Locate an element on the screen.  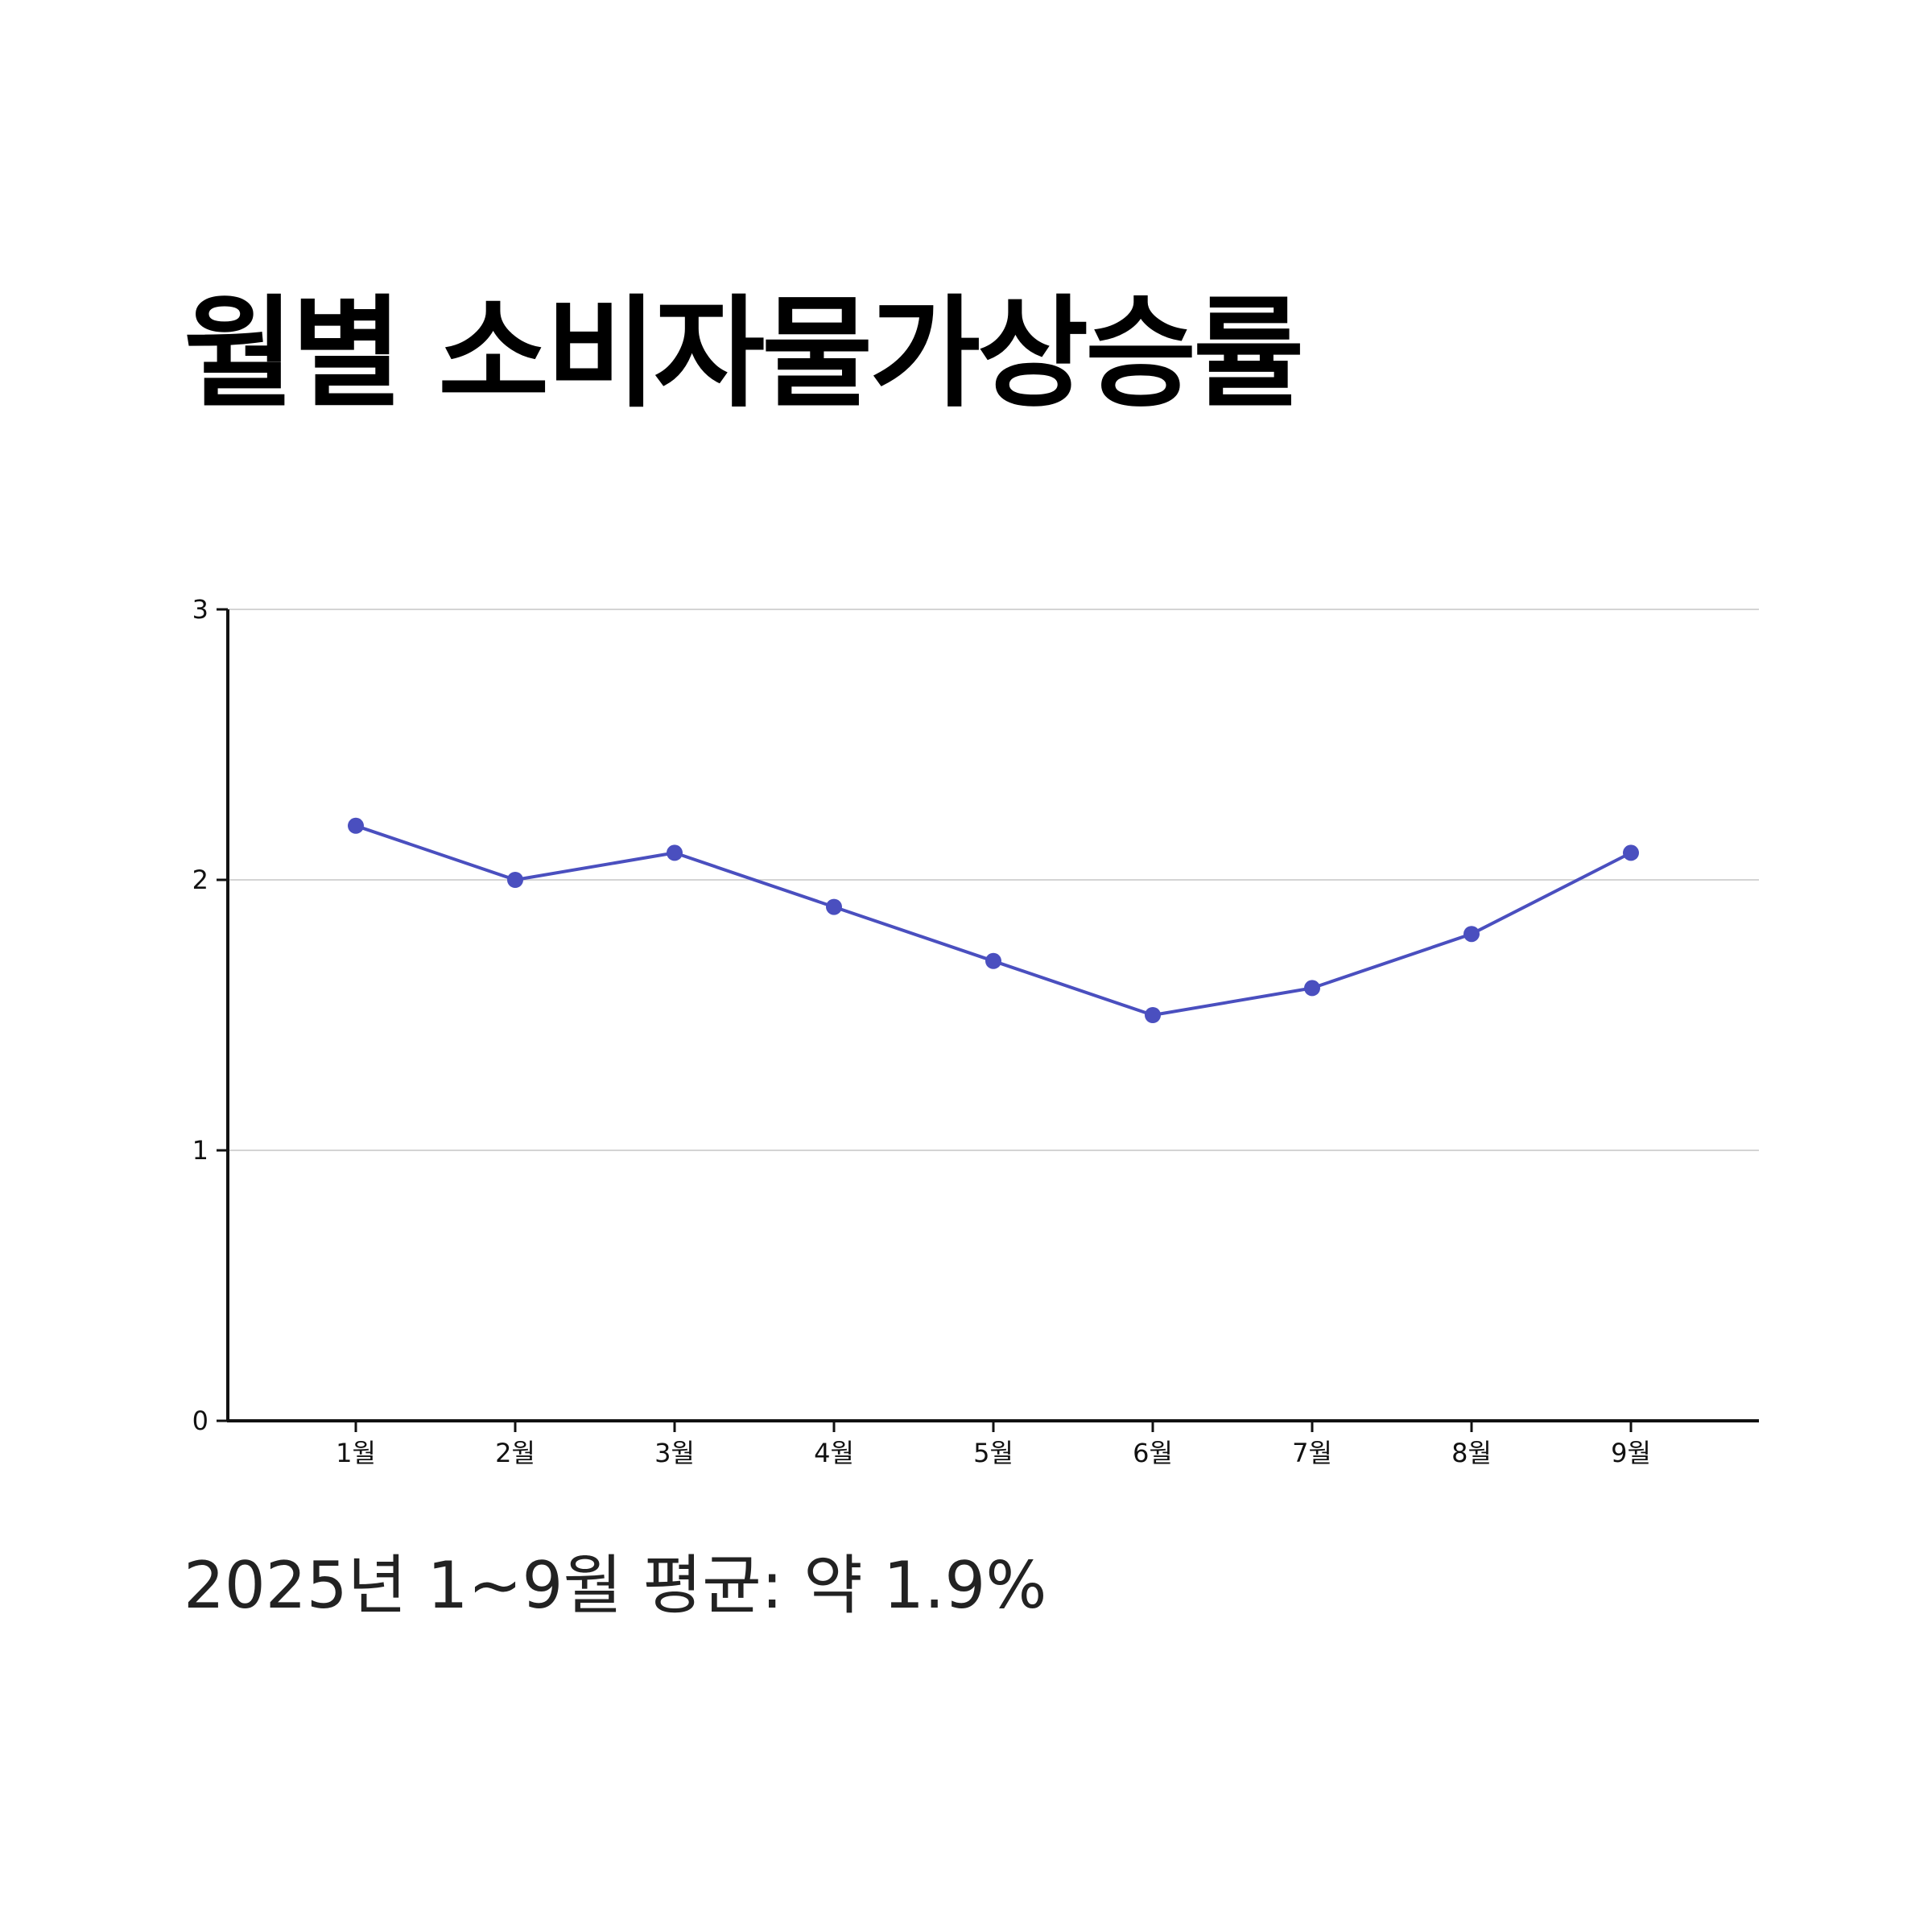
chart-subtitle: 2025년 1~9월 평균: 약 1.9% is located at coordinates (615, 1585).